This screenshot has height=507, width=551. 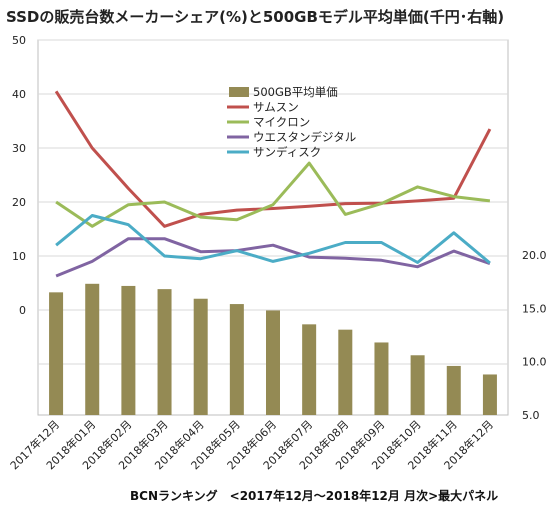 I want to click on left-tick-label: 0, so click(x=22, y=310).